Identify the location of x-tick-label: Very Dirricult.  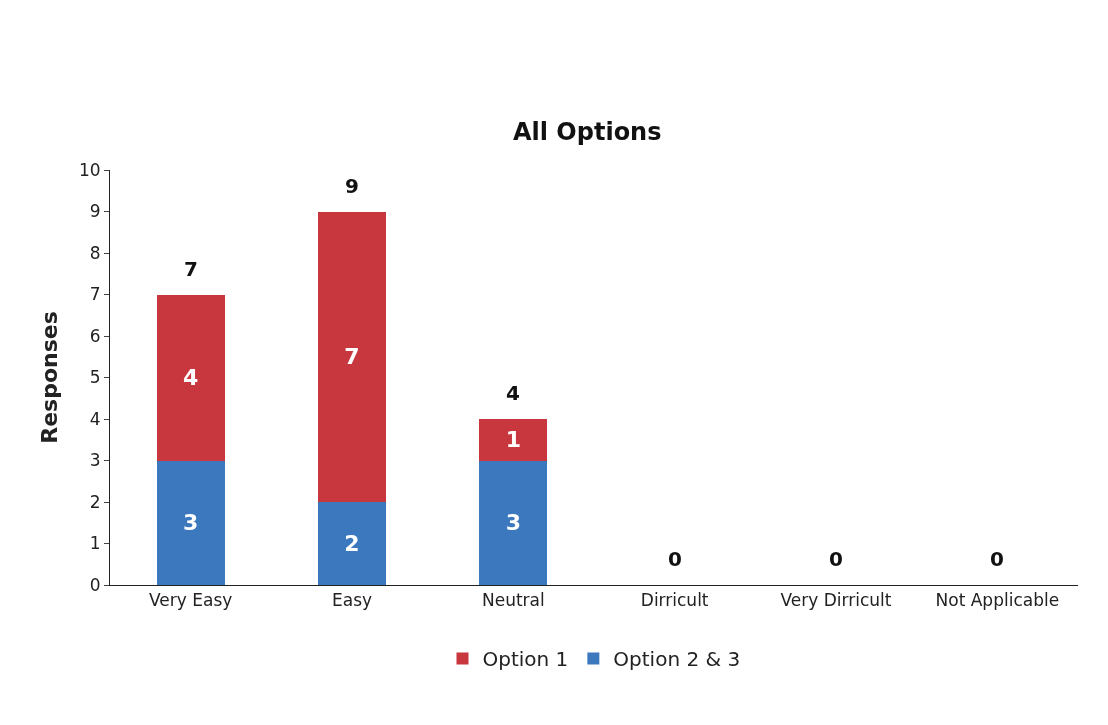
(836, 600).